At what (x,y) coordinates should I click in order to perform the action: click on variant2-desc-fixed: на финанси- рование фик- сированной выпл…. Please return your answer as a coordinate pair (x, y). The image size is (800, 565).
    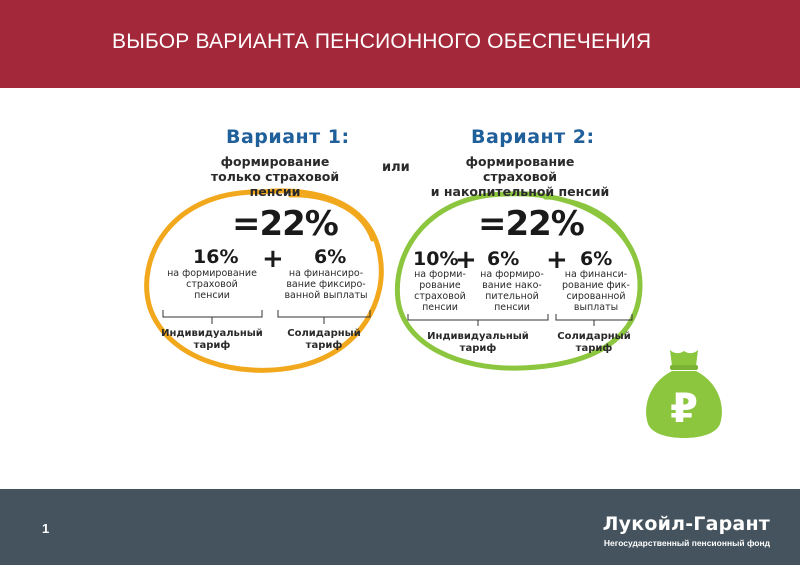
    Looking at the image, I should click on (596, 291).